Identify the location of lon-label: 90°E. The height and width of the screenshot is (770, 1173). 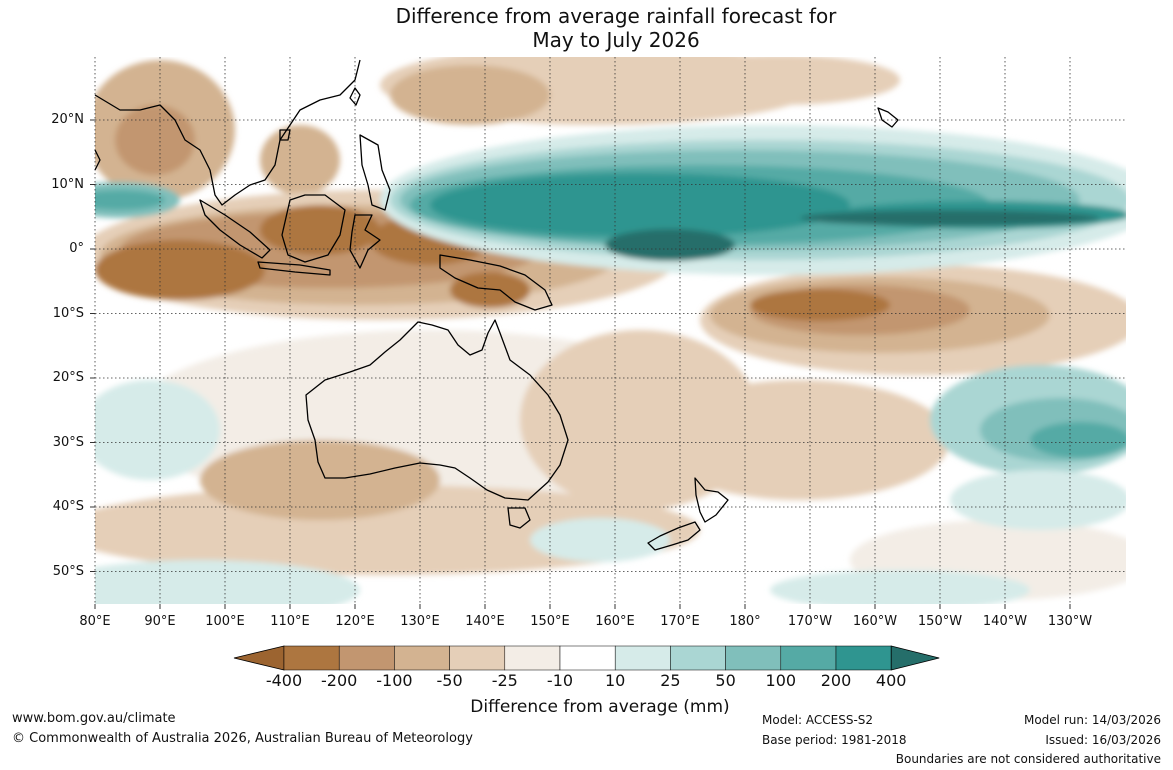
(160, 621).